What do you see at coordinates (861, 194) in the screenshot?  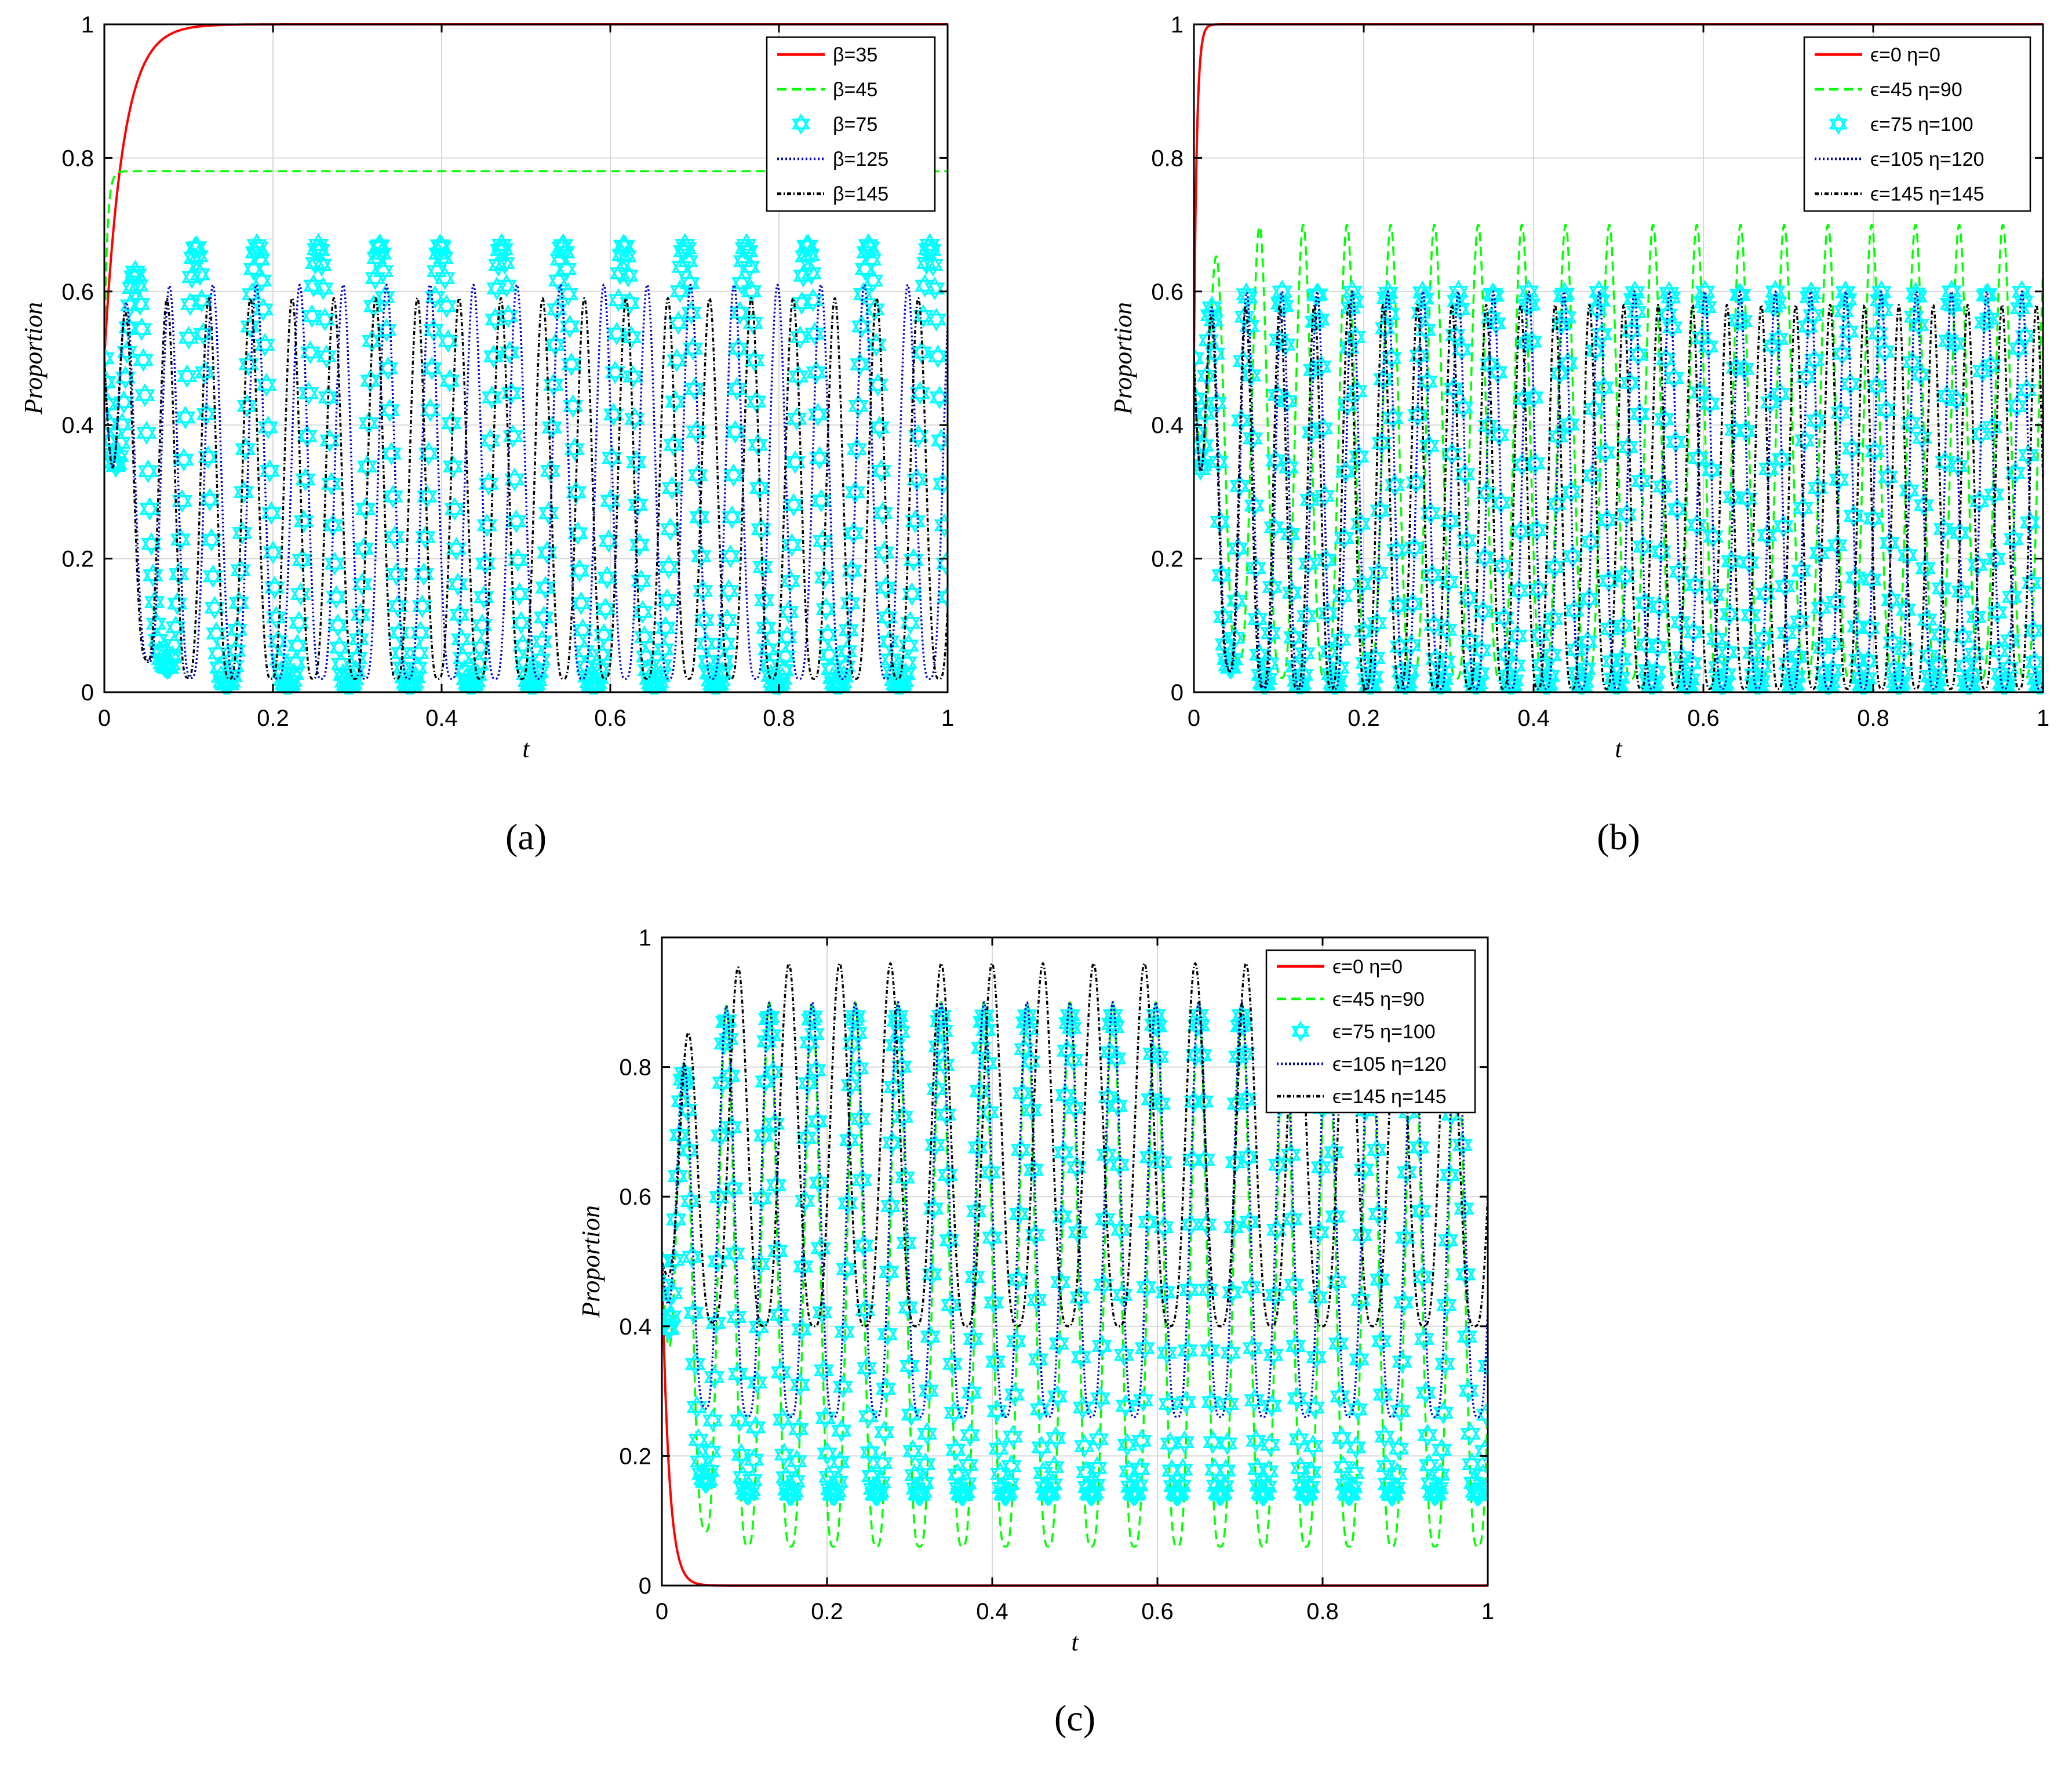 I see `legend-entry-4: β=145` at bounding box center [861, 194].